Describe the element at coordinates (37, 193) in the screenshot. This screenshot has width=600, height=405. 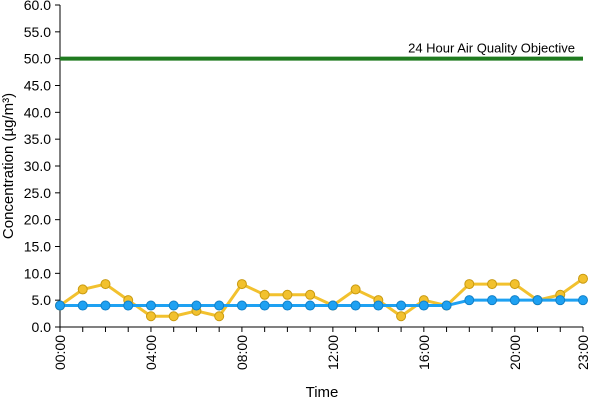
I see `y-tick-label: 25.0` at that location.